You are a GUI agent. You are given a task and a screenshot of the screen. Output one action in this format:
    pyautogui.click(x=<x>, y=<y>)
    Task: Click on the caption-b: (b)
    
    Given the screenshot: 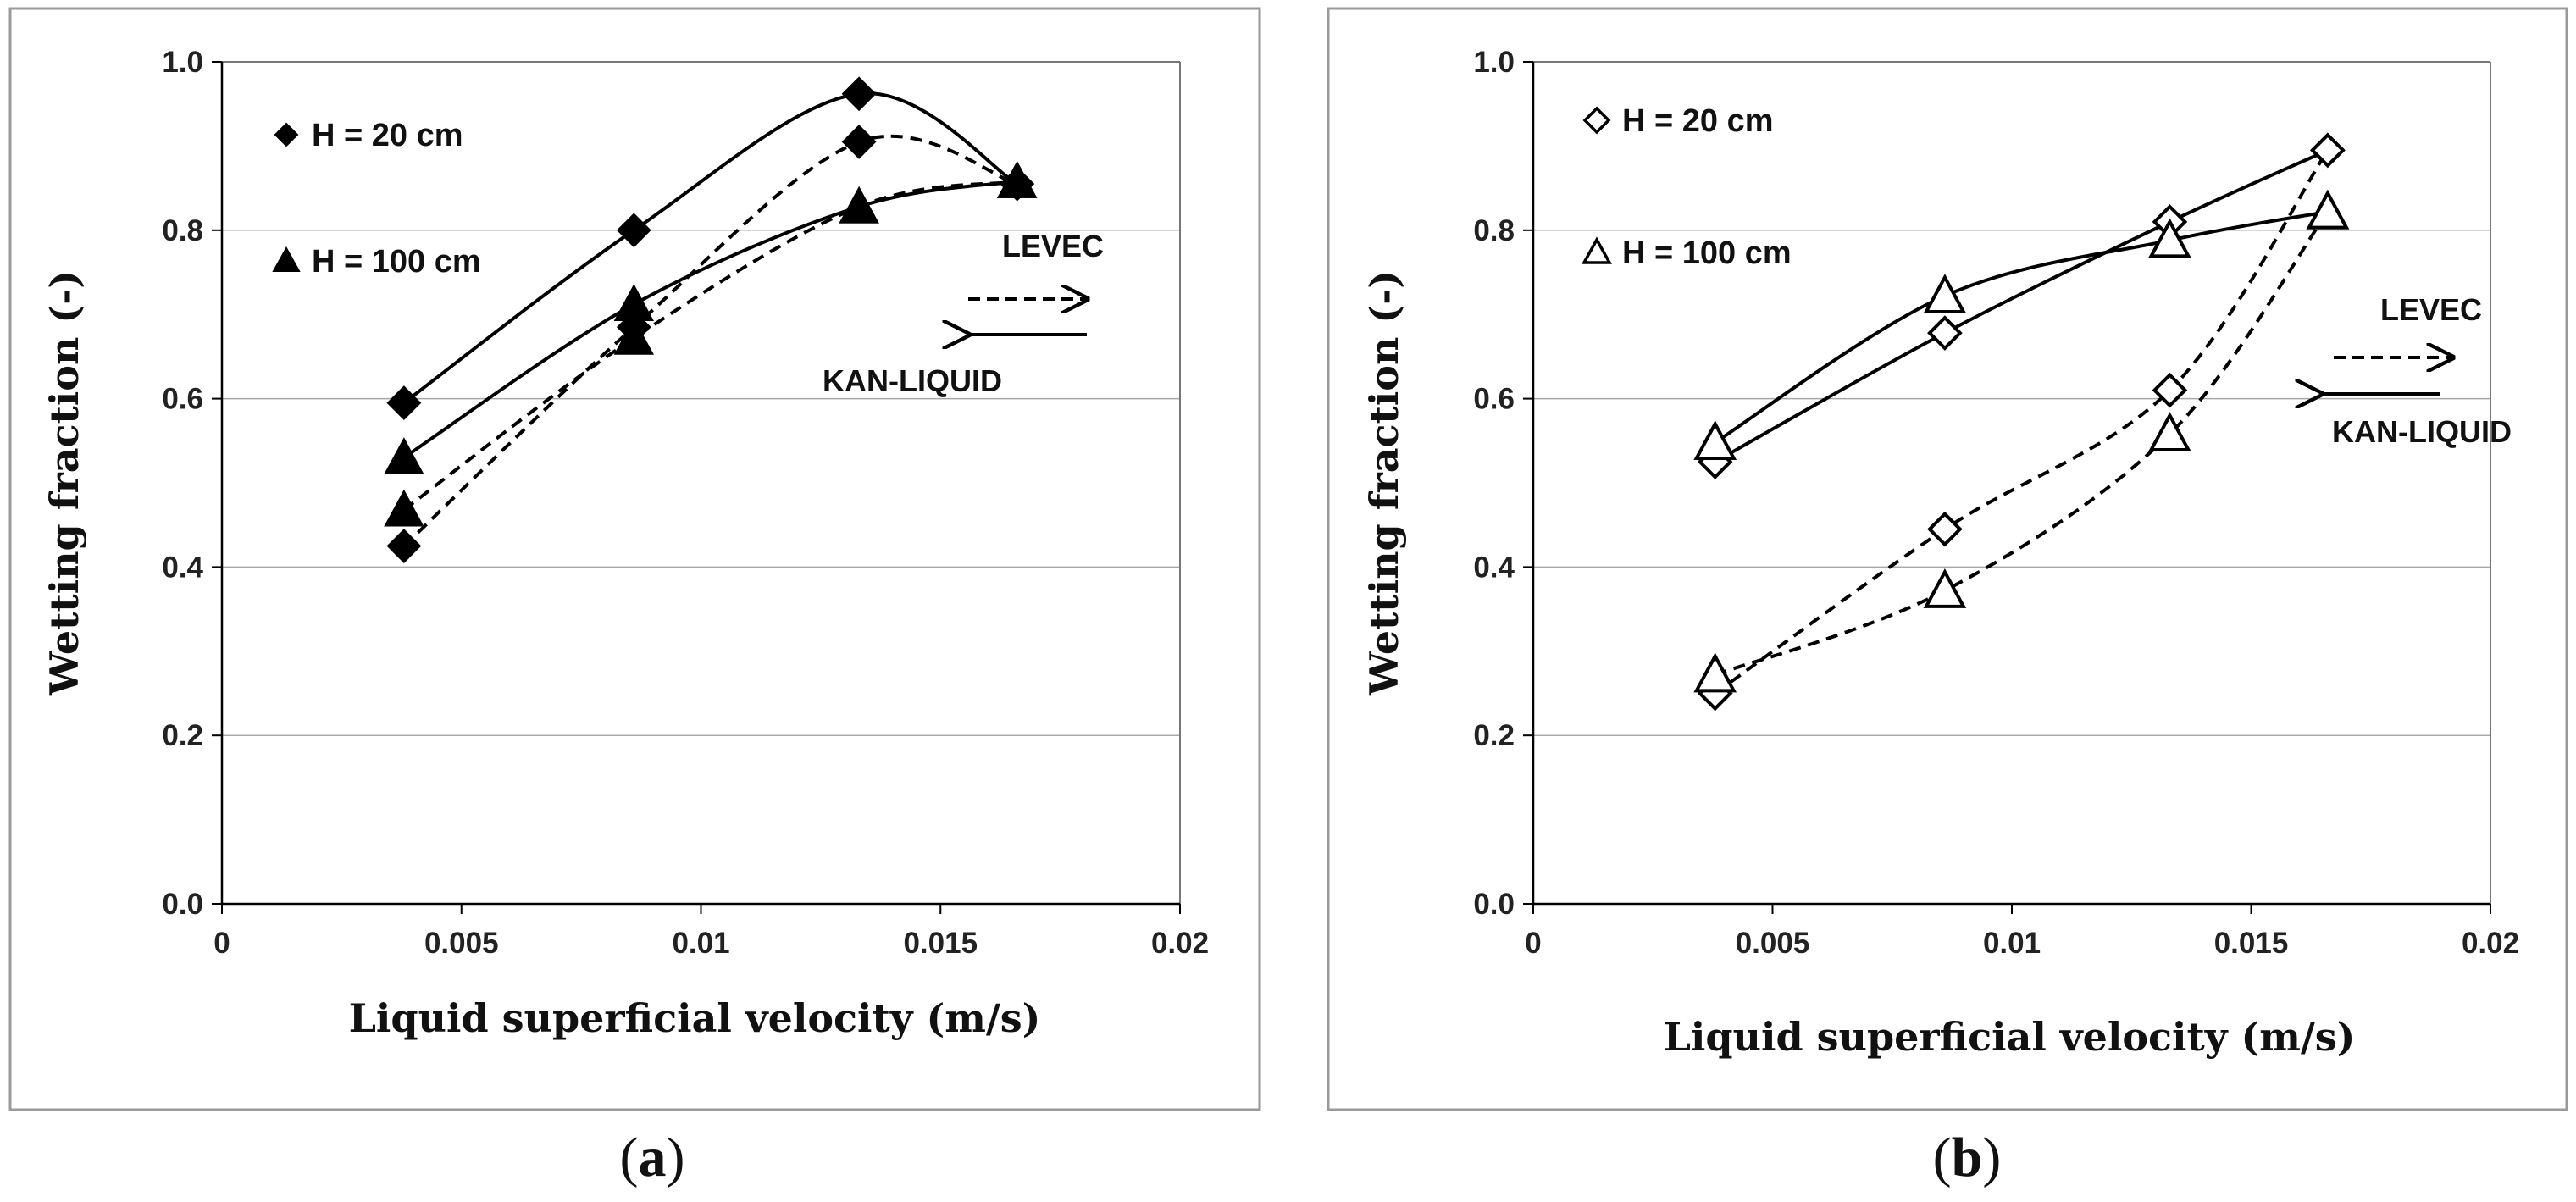 What is the action you would take?
    pyautogui.click(x=1967, y=1157)
    